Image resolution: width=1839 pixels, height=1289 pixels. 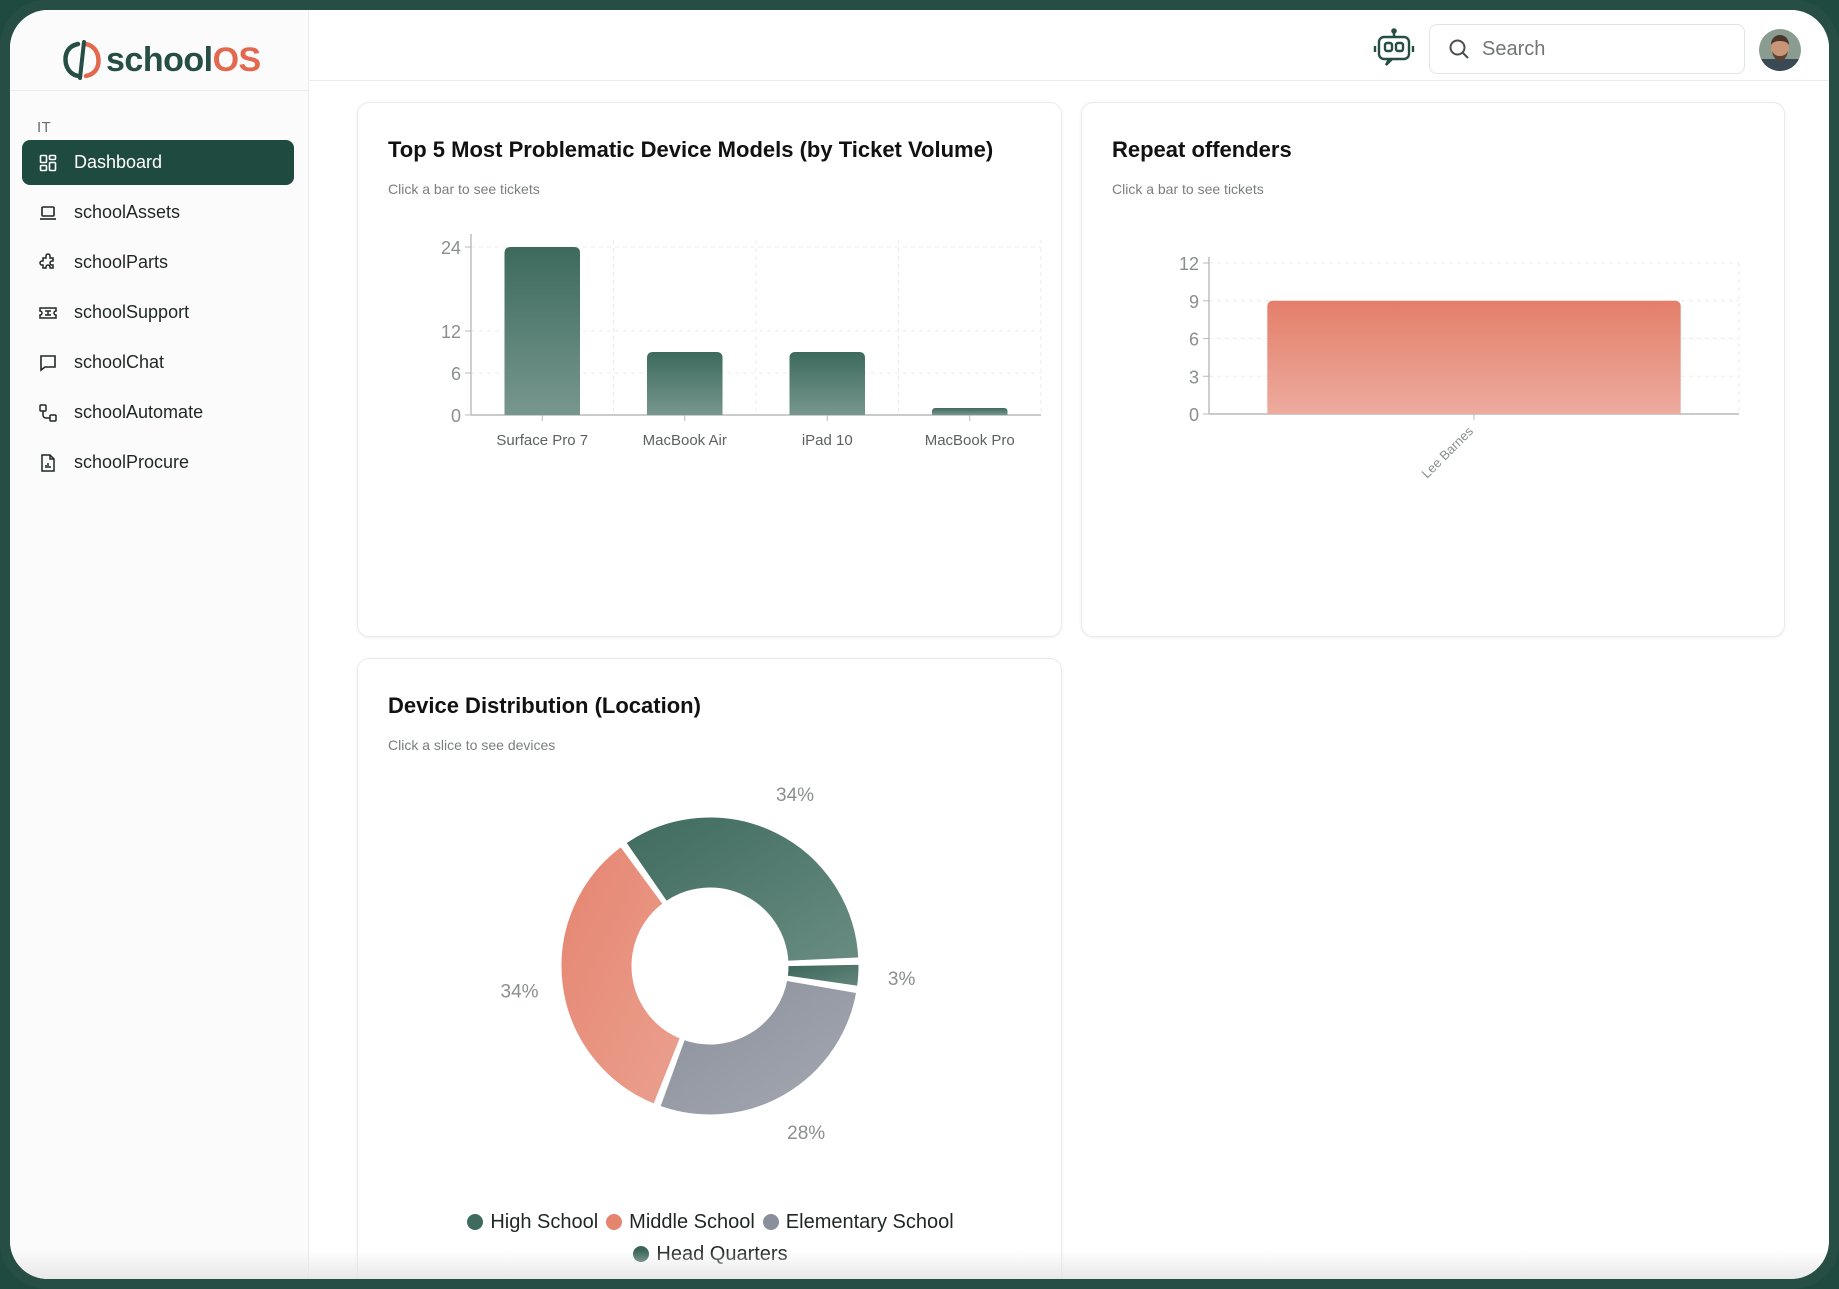 What do you see at coordinates (183, 59) in the screenshot?
I see `brand-name: schoolOS` at bounding box center [183, 59].